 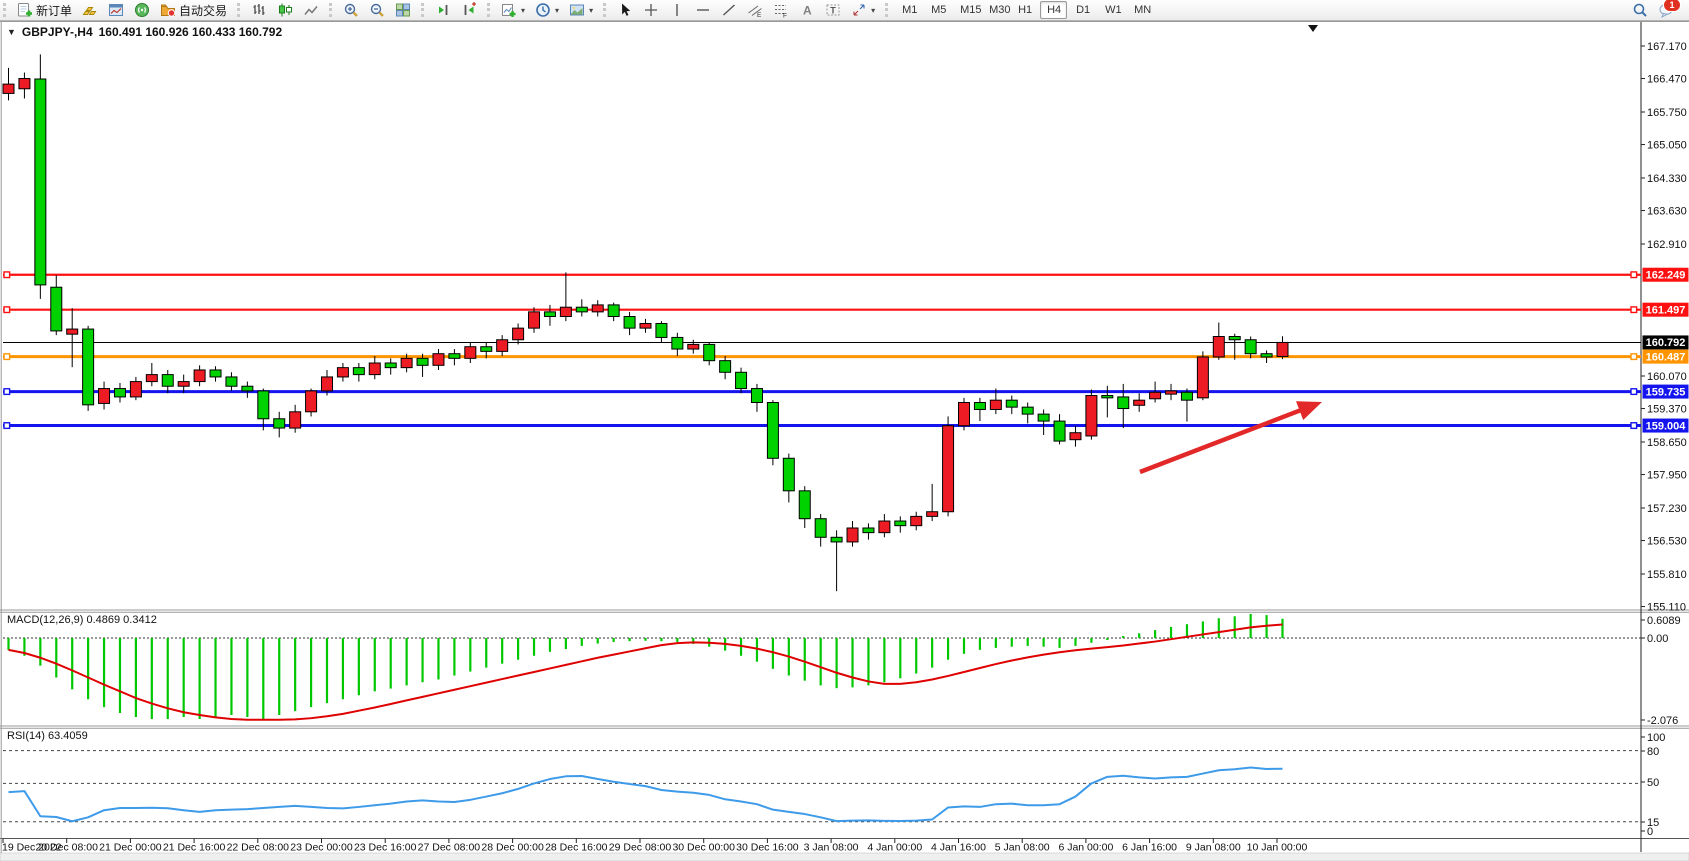 I want to click on axis-label: 0.6089, so click(x=1664, y=621).